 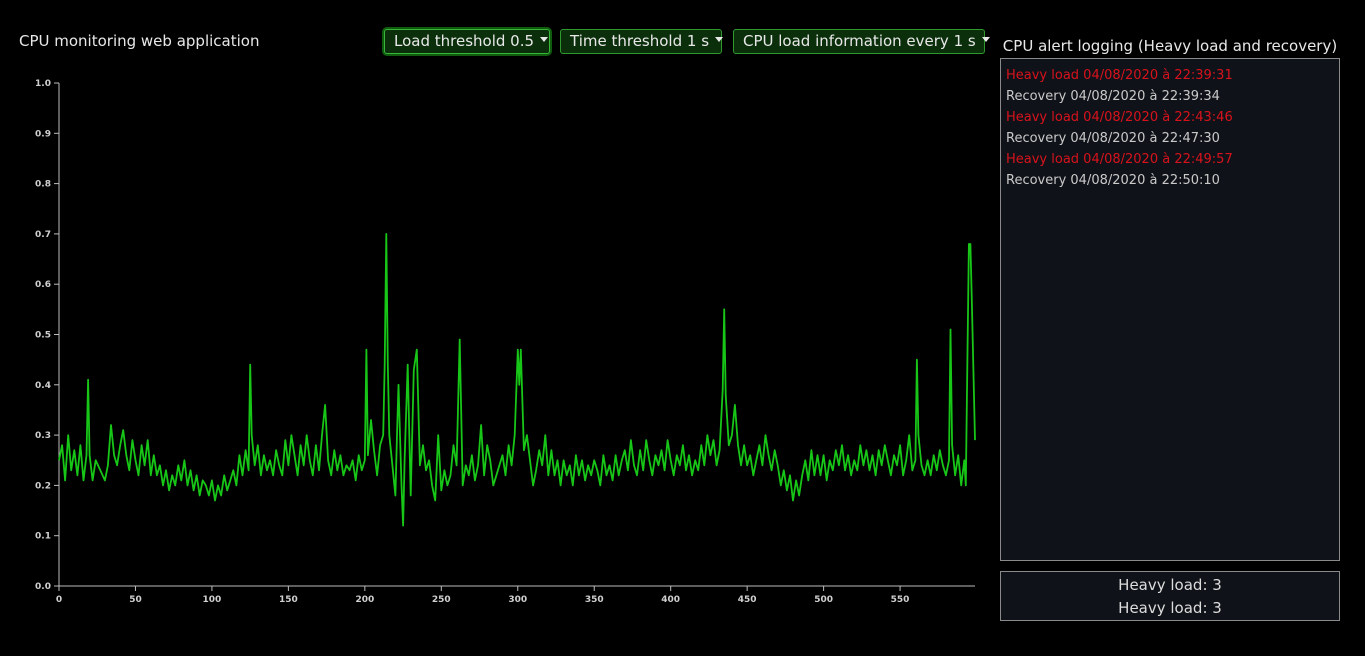 What do you see at coordinates (1113, 180) in the screenshot?
I see `log-entry-recovery: Recovery 04/08/2020 à 22:50:10` at bounding box center [1113, 180].